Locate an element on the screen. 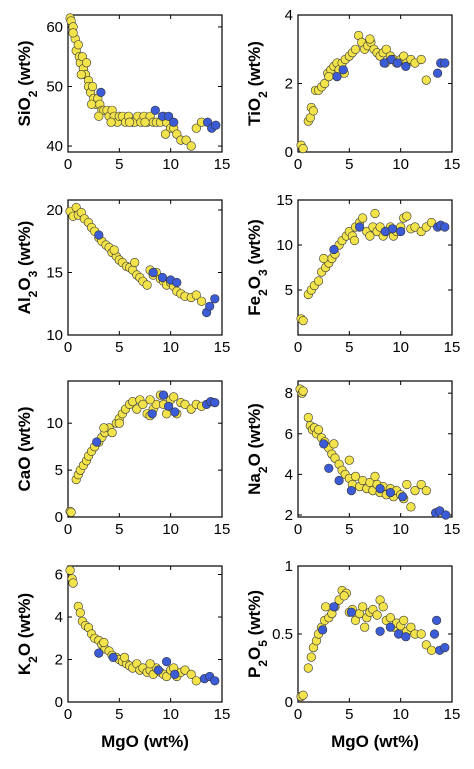 The image size is (474, 769). y-tick-label: 50 is located at coordinates (54, 86).